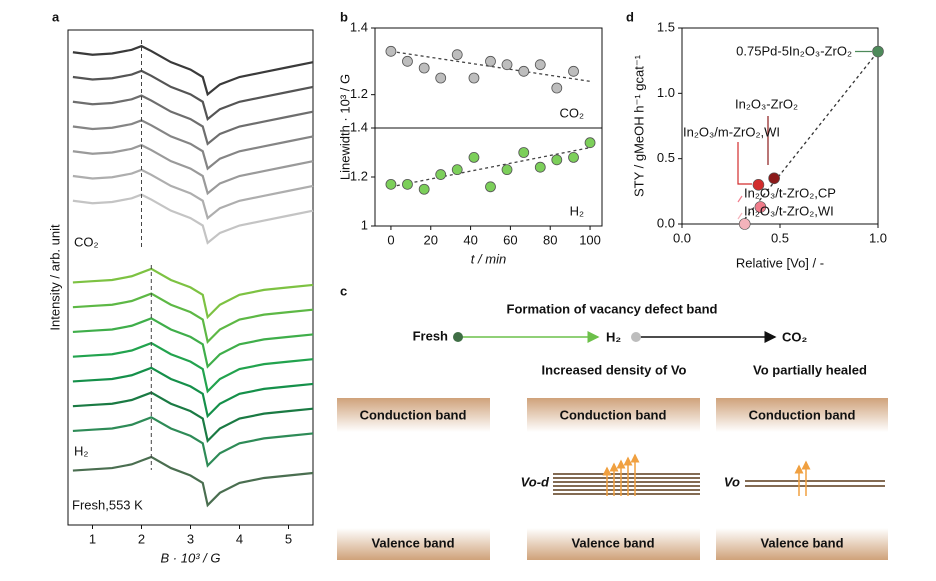  I want to click on point-label: In₂O₃/m-ZrO₂,WI, so click(731, 131).